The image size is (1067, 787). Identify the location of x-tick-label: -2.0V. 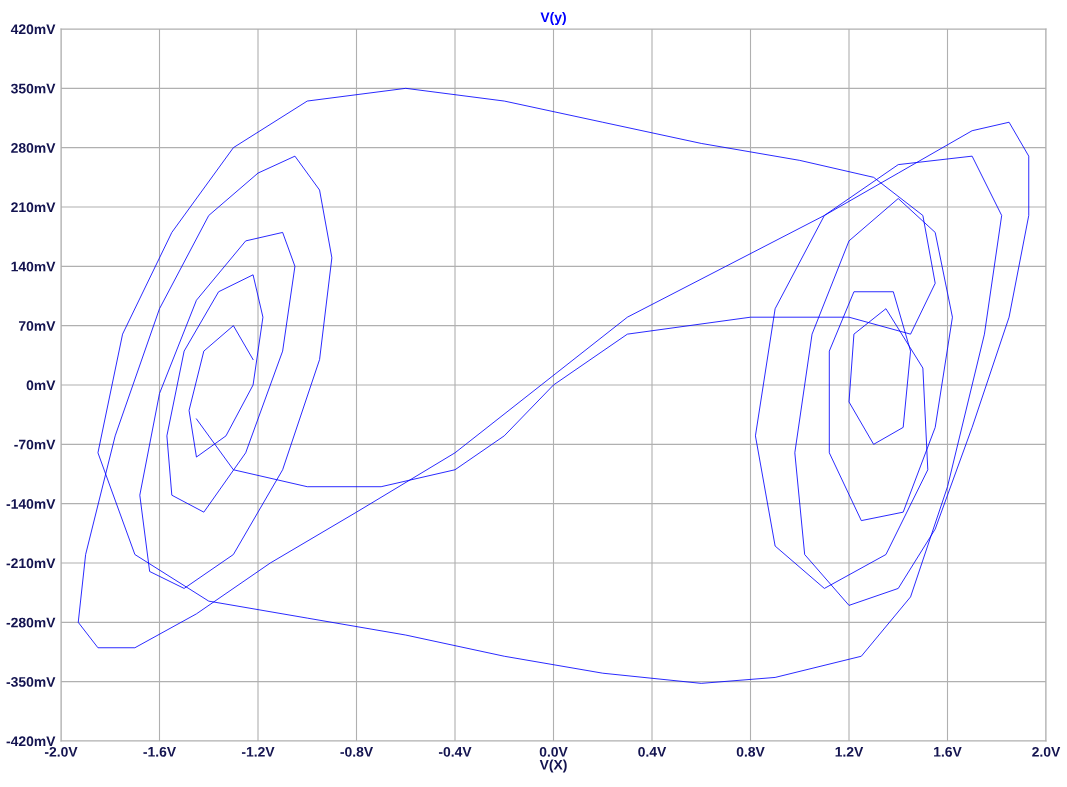
(61, 751).